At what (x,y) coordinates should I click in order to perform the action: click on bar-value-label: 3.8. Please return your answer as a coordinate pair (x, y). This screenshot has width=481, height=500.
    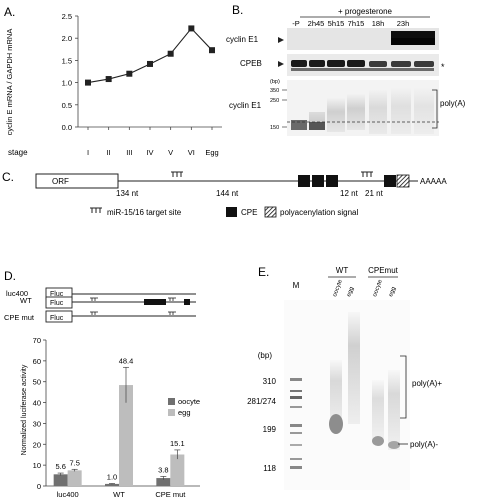
    Looking at the image, I should click on (163, 469).